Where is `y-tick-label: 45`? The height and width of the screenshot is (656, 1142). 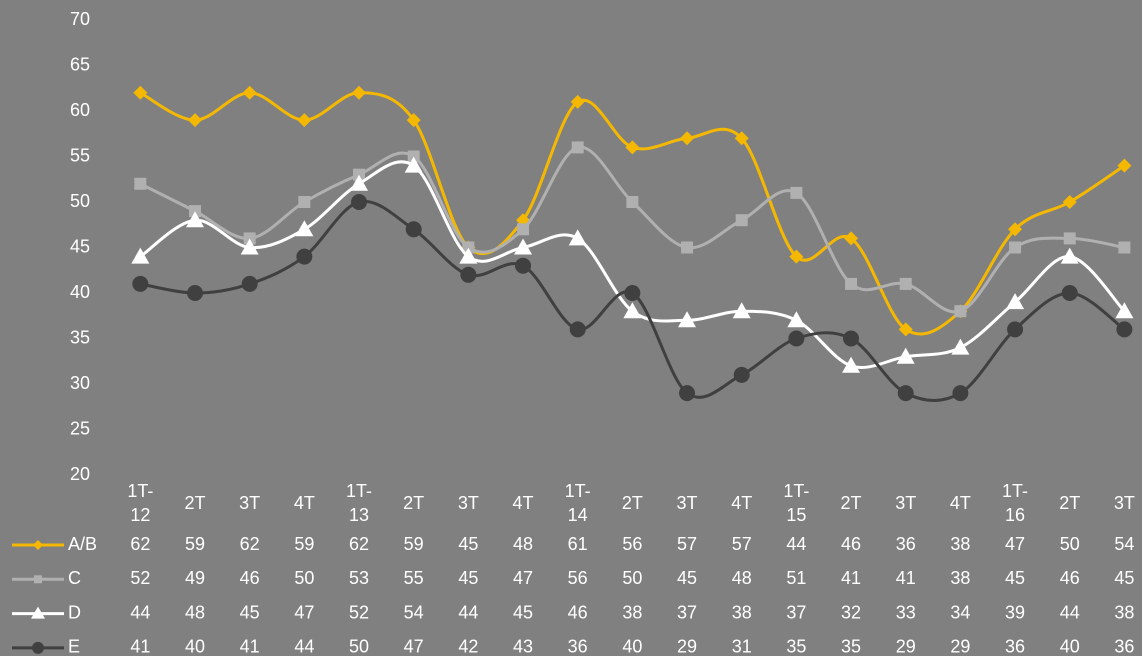 y-tick-label: 45 is located at coordinates (80, 246).